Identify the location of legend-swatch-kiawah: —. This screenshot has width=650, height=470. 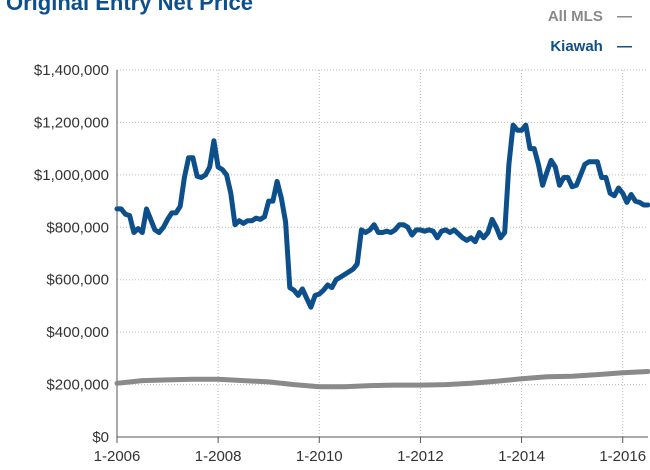
(624, 46).